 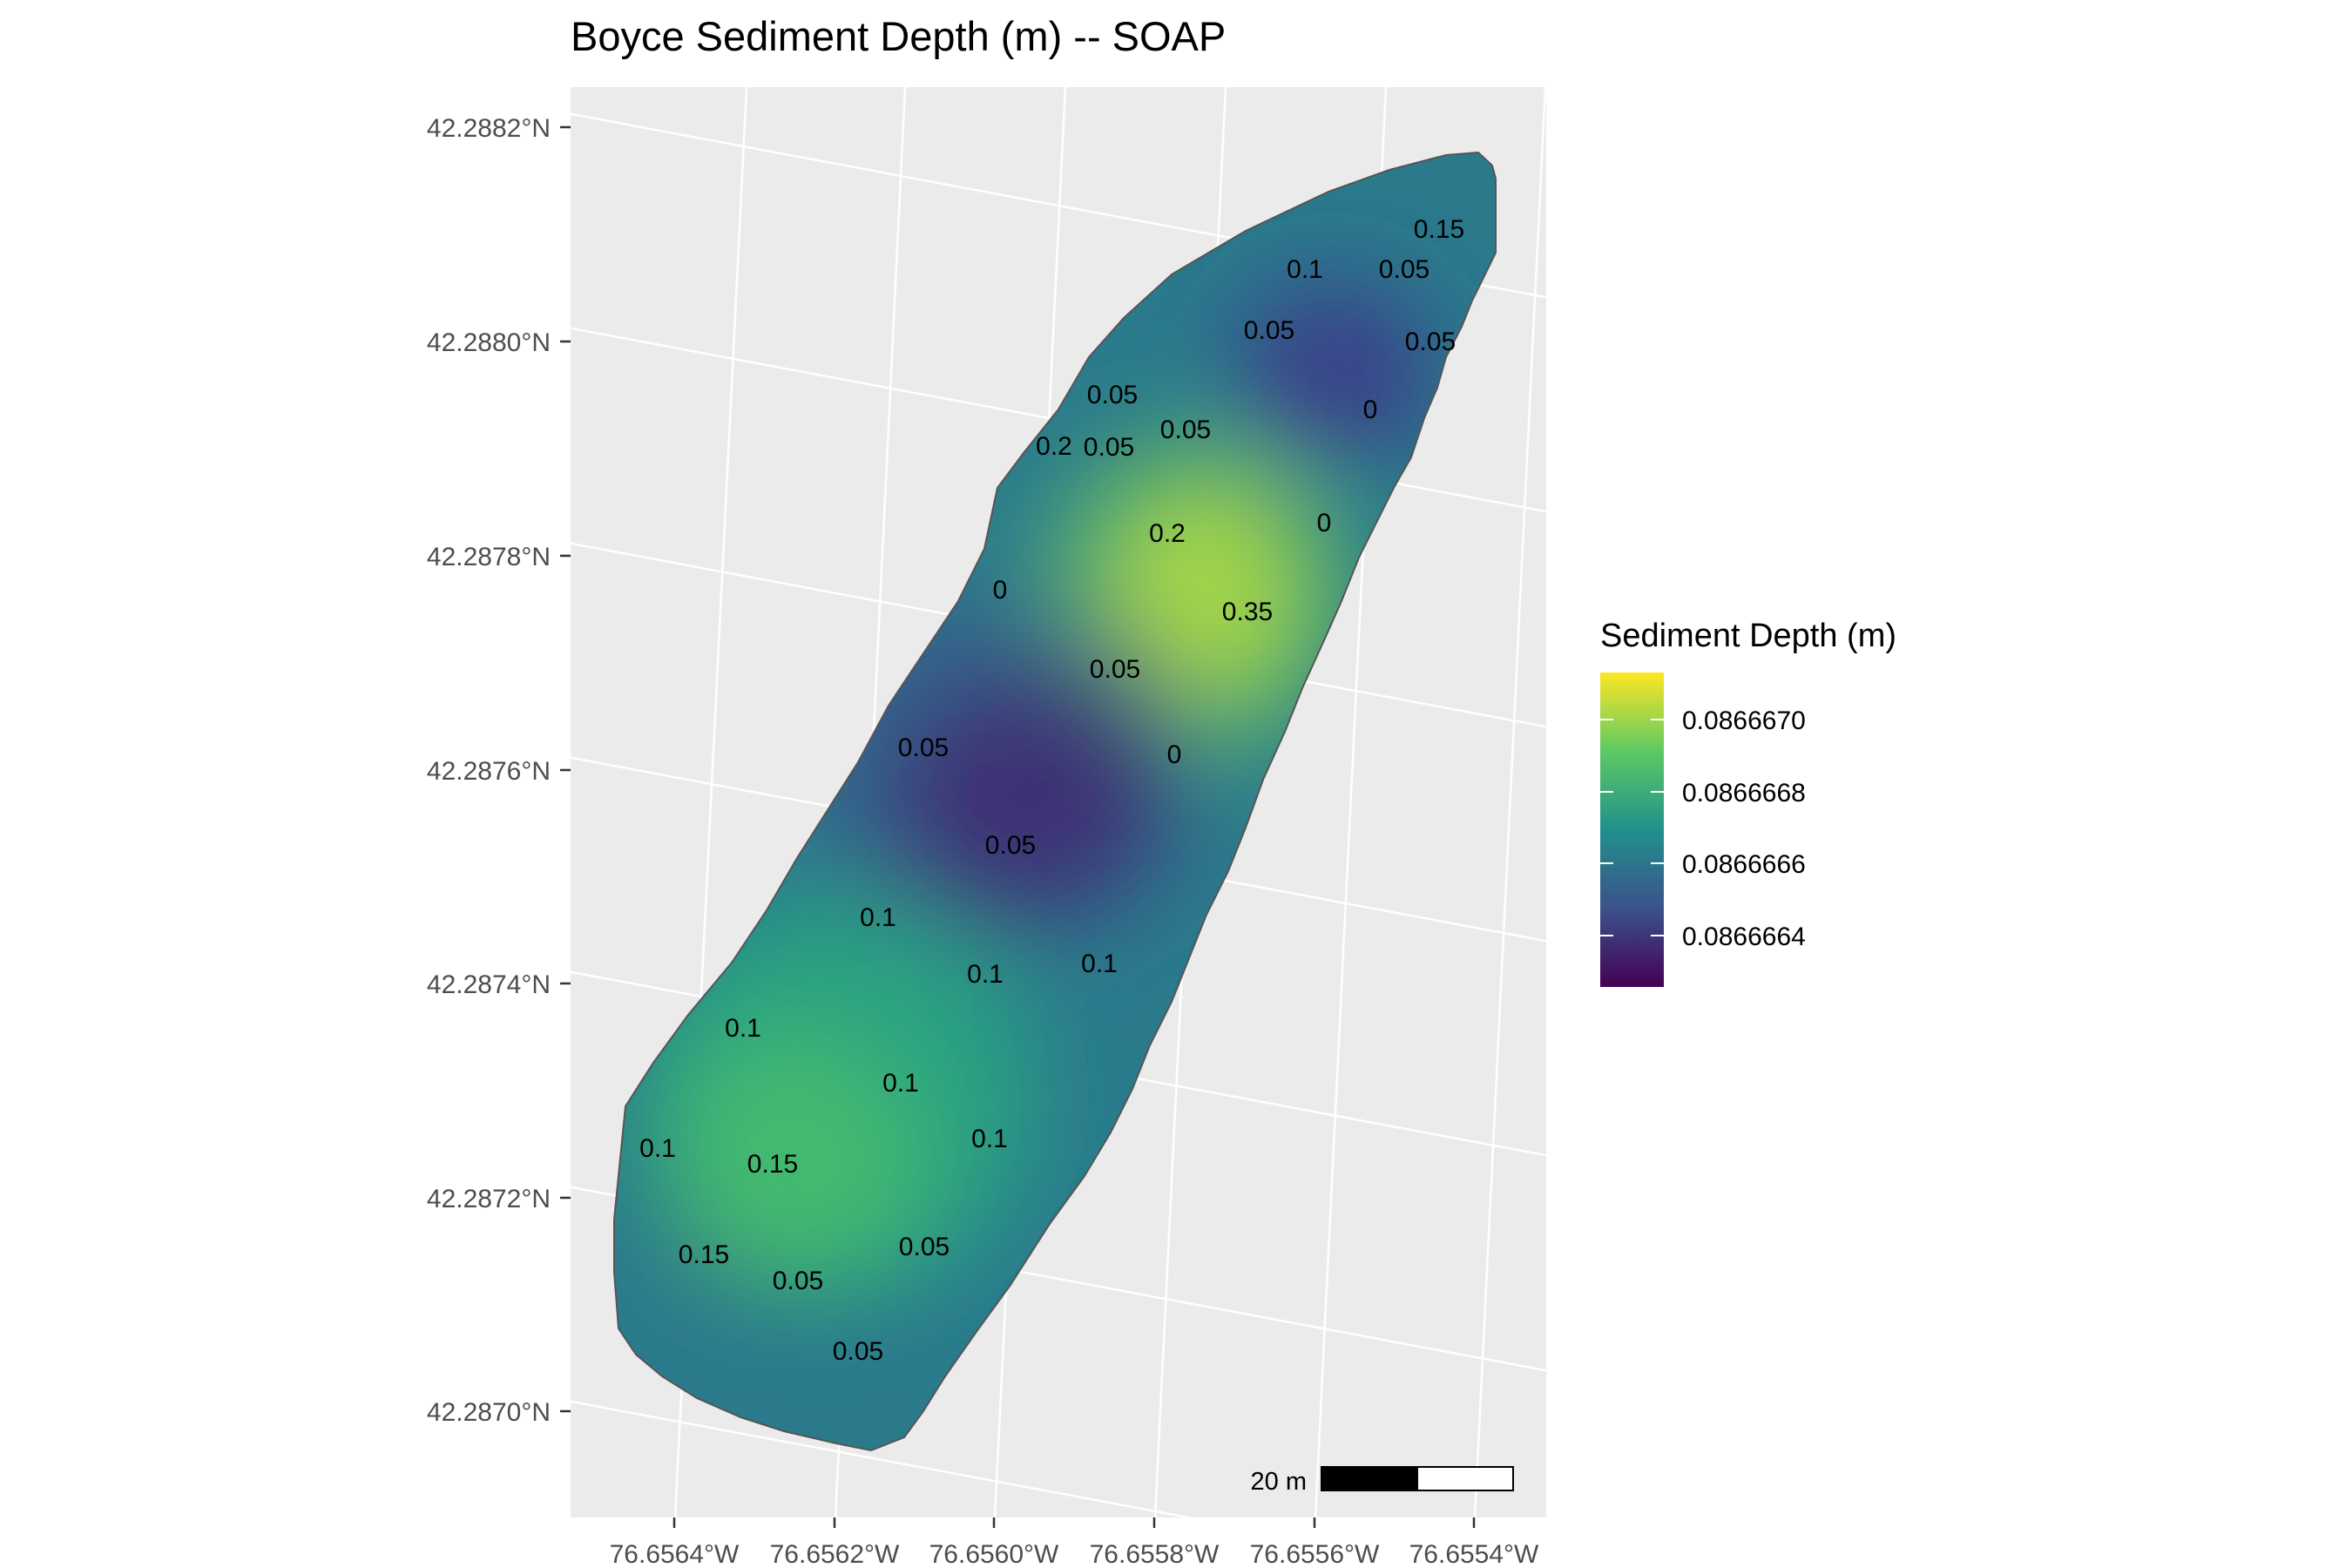 What do you see at coordinates (489, 557) in the screenshot?
I see `y-tick-label: 42.2878°N` at bounding box center [489, 557].